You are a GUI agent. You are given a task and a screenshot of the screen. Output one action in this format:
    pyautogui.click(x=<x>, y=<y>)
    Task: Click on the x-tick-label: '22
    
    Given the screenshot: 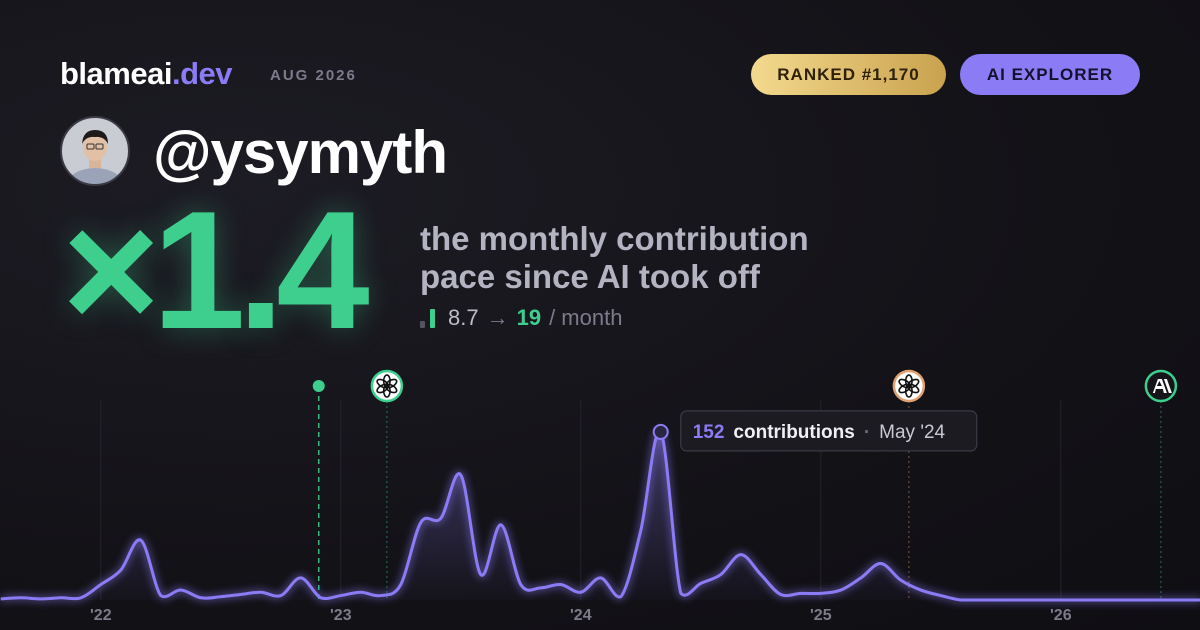 What is the action you would take?
    pyautogui.click(x=101, y=615)
    